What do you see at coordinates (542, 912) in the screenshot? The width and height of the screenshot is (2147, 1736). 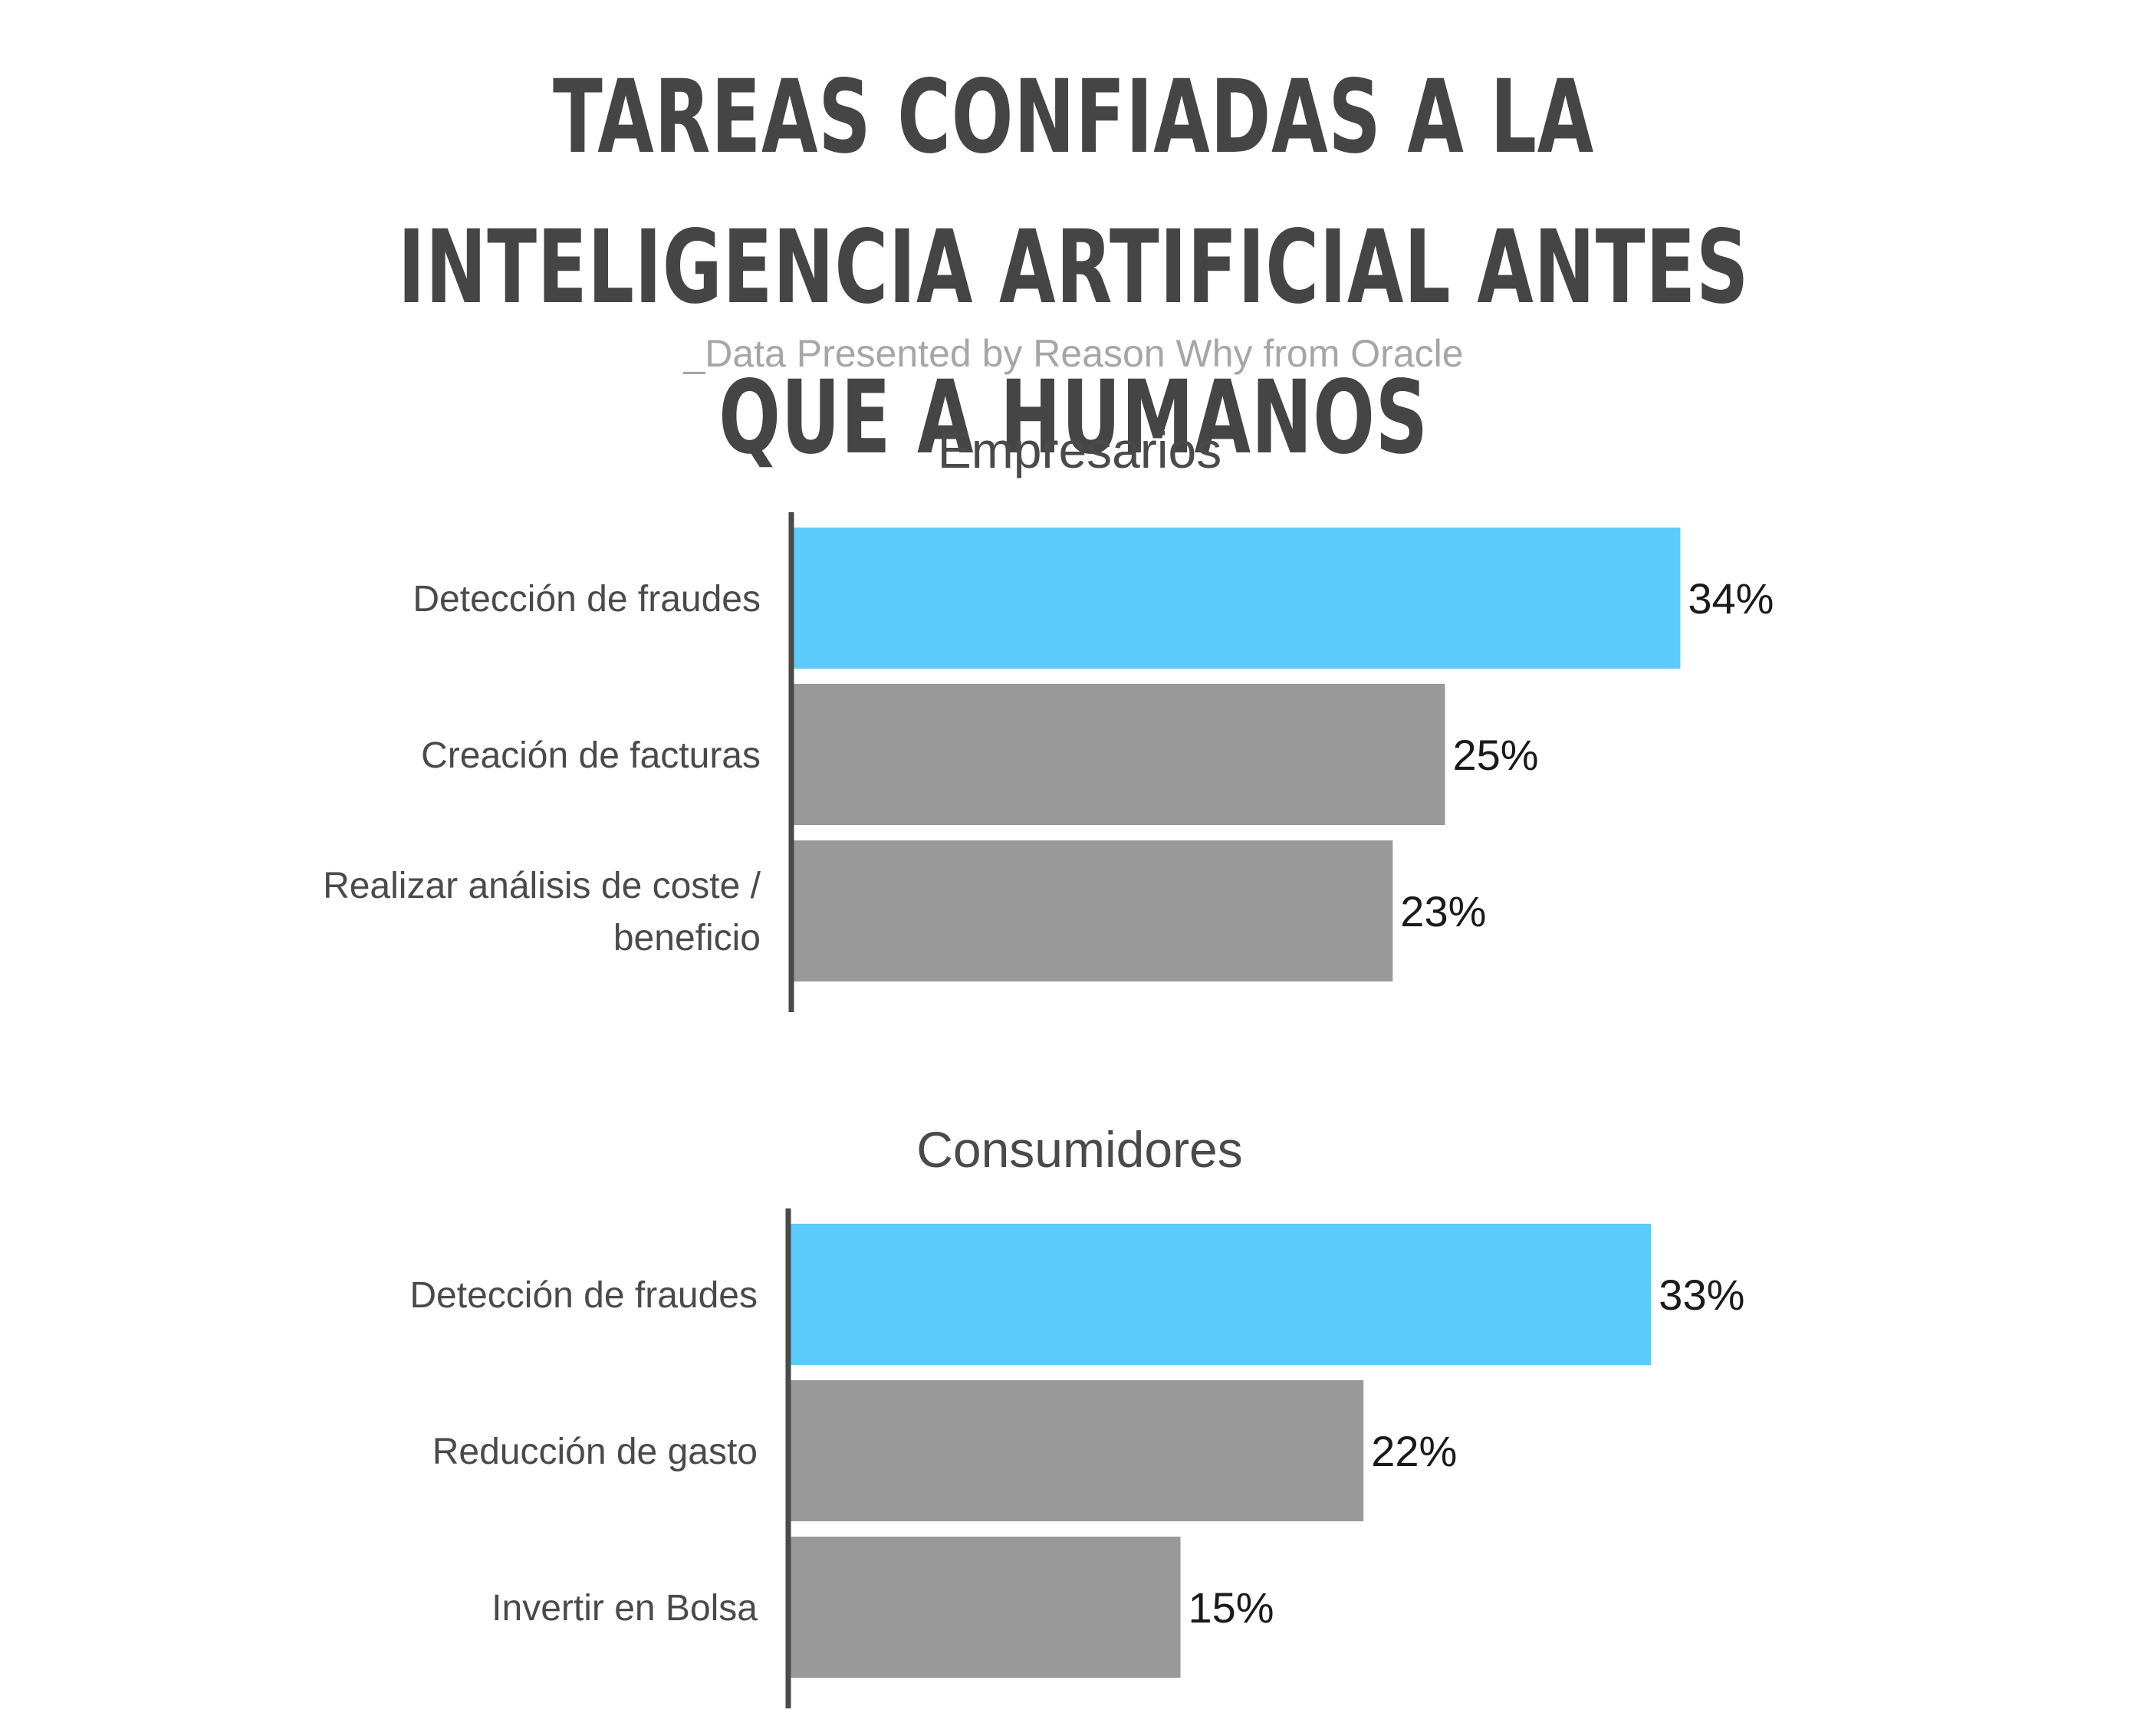 I see `category-label: Realizar análisis de coste / beneficio` at bounding box center [542, 912].